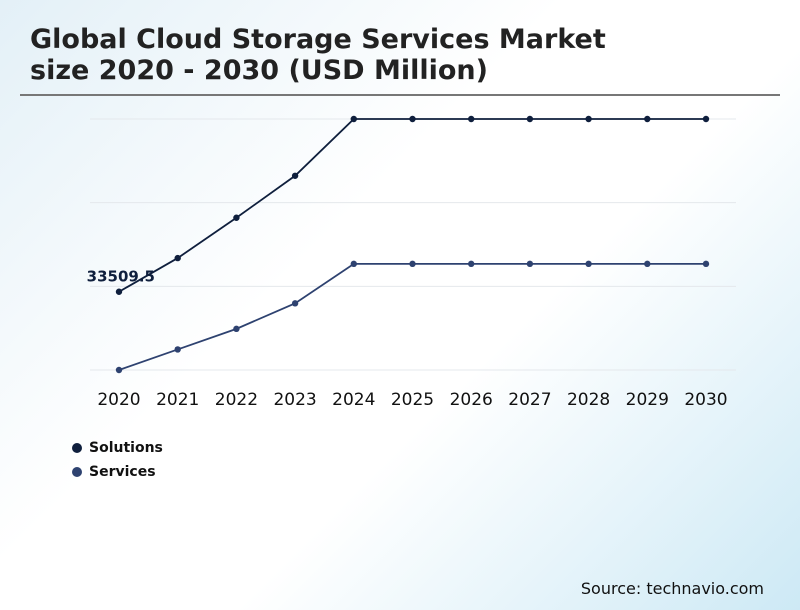 The height and width of the screenshot is (610, 800). I want to click on legend-item-solutions: Solutions, so click(117, 448).